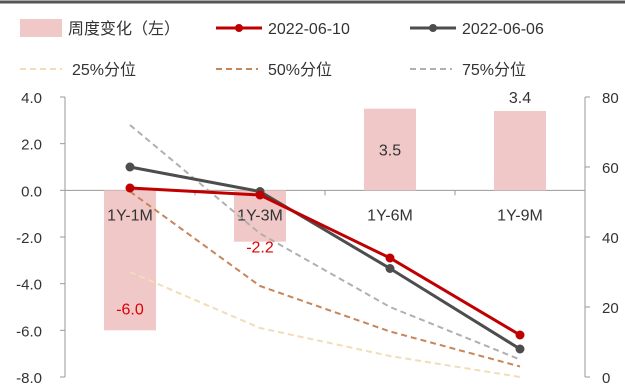 Image resolution: width=625 pixels, height=388 pixels. What do you see at coordinates (610, 98) in the screenshot?
I see `right-tick-label: 80` at bounding box center [610, 98].